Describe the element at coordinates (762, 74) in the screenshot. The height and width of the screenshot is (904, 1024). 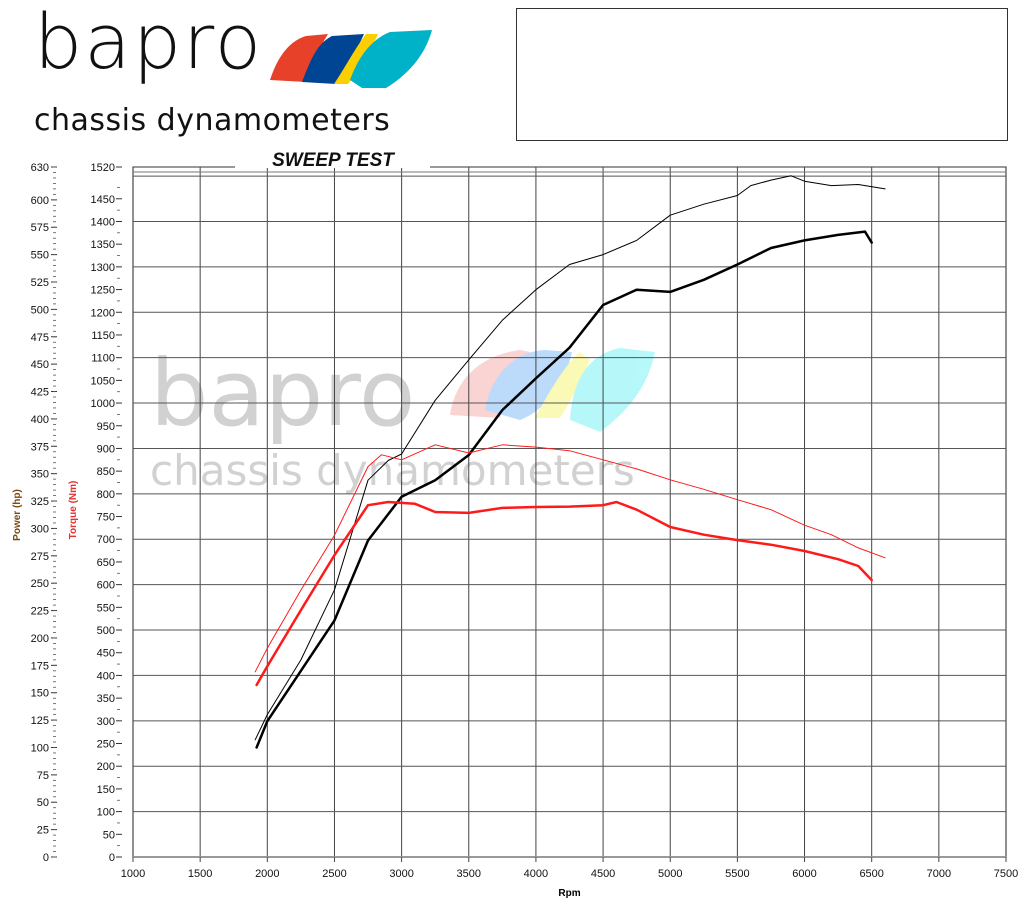
I see `info-box` at that location.